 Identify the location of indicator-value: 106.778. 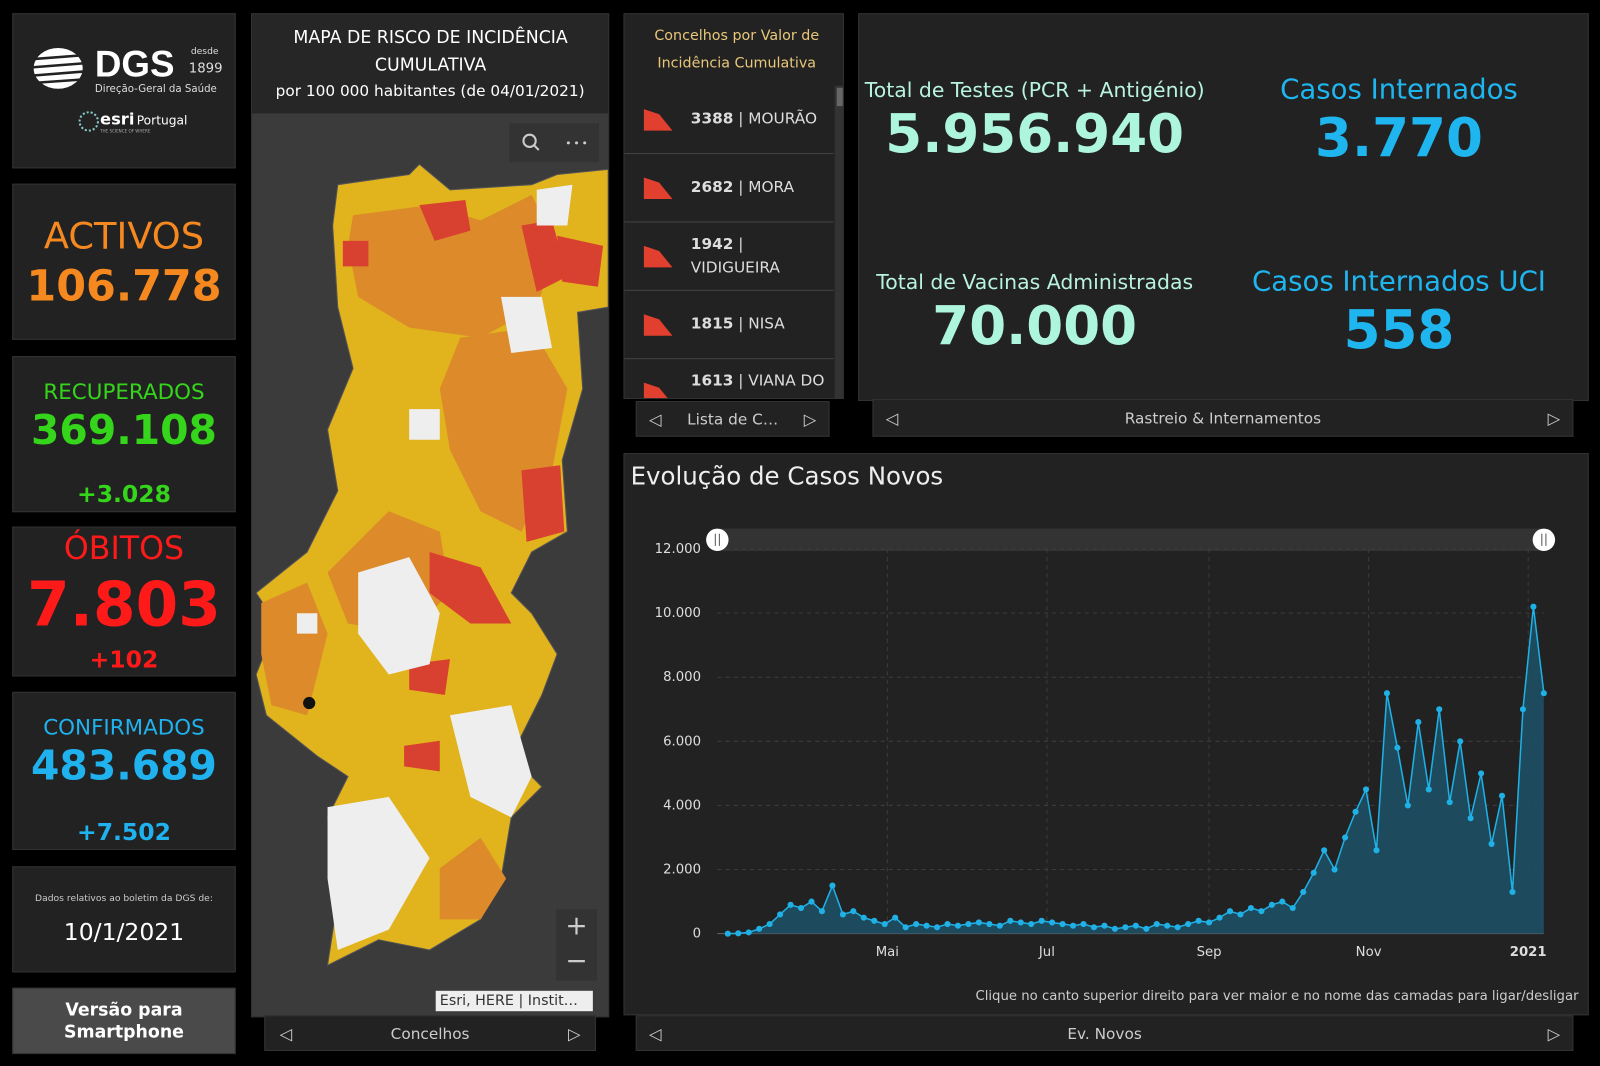
(124, 285).